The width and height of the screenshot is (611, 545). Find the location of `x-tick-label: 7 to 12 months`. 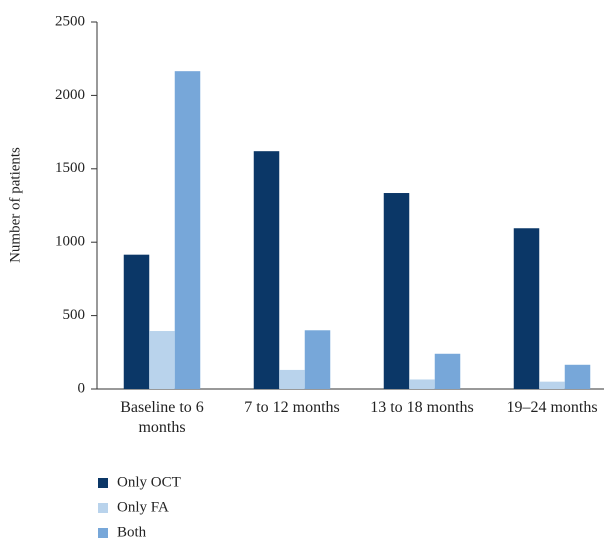

x-tick-label: 7 to 12 months is located at coordinates (292, 407).